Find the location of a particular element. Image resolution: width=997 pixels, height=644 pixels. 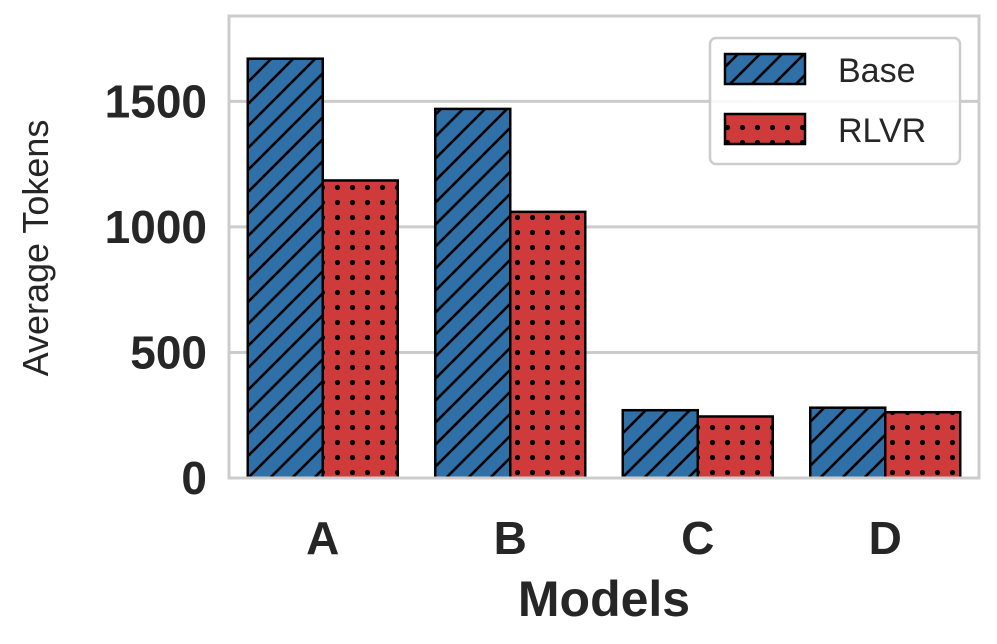

y-tick-label: 1500 is located at coordinates (156, 101).